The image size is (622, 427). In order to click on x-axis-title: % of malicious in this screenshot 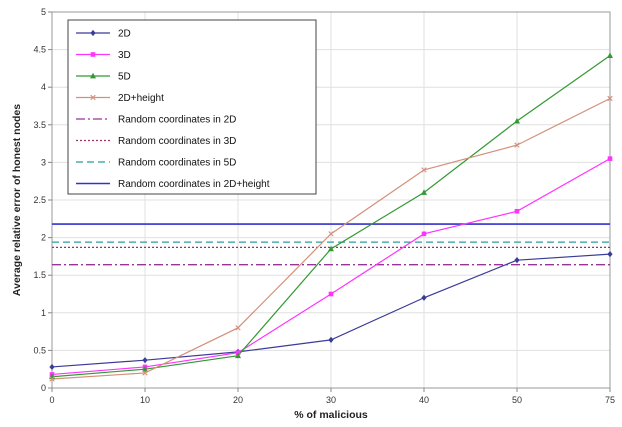, I will do `click(331, 415)`.